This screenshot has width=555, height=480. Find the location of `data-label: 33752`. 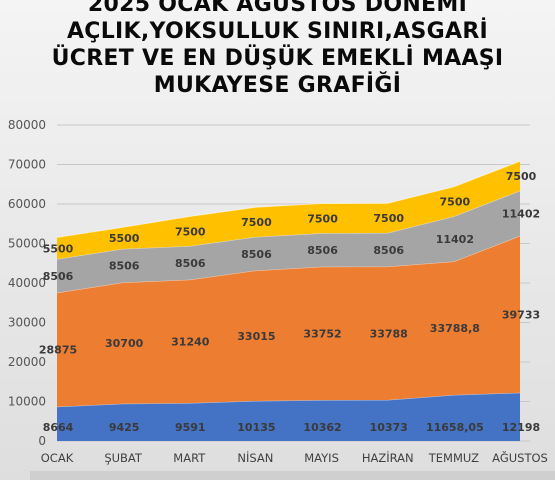

data-label: 33752 is located at coordinates (322, 333).